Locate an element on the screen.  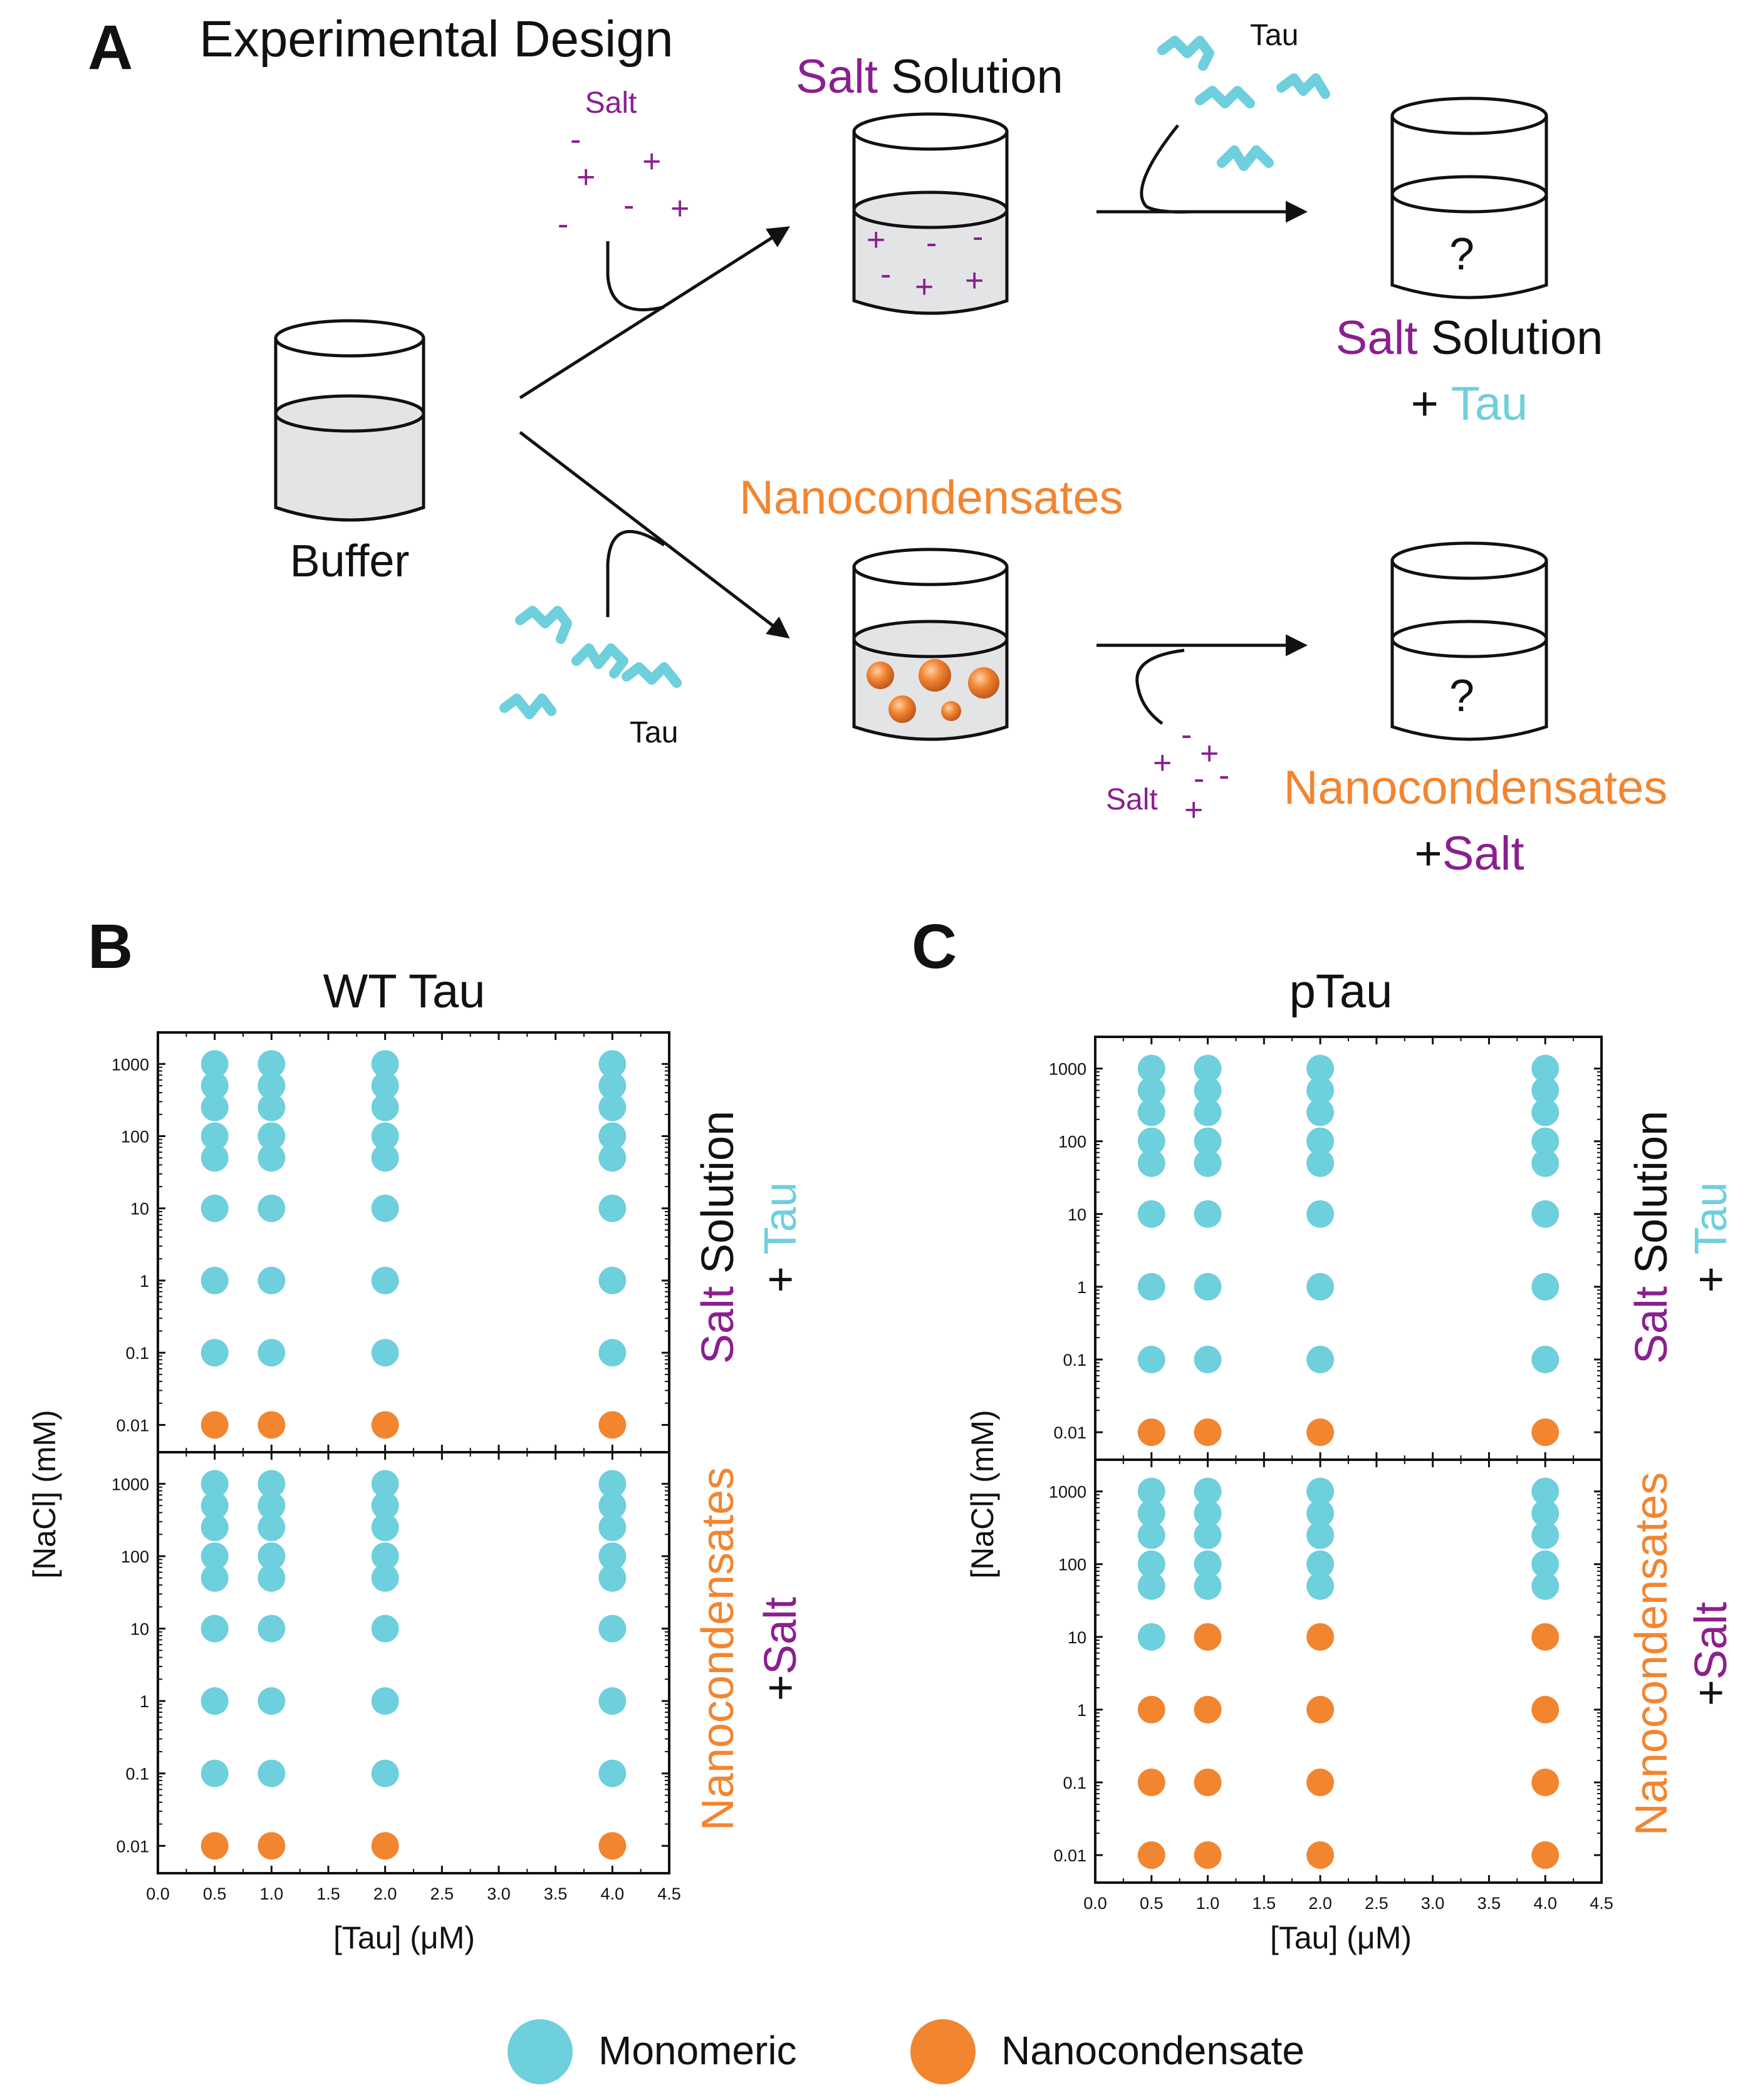
result-beaker-bottom: ? is located at coordinates (1469, 641).